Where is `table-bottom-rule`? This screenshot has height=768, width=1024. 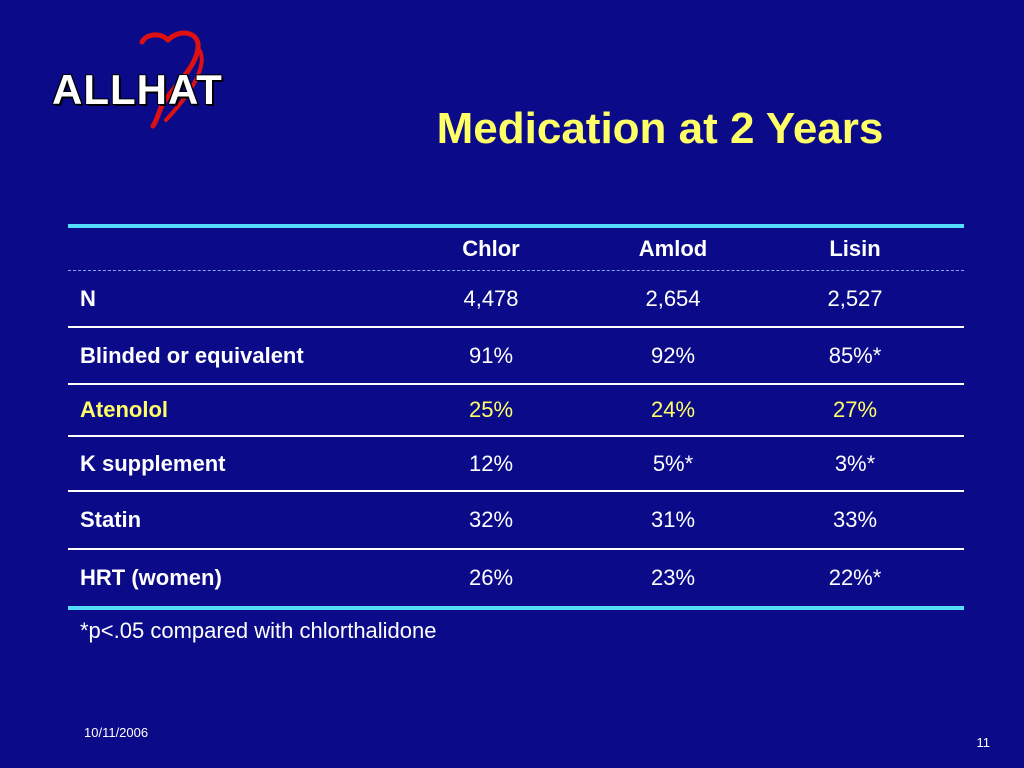 table-bottom-rule is located at coordinates (516, 608).